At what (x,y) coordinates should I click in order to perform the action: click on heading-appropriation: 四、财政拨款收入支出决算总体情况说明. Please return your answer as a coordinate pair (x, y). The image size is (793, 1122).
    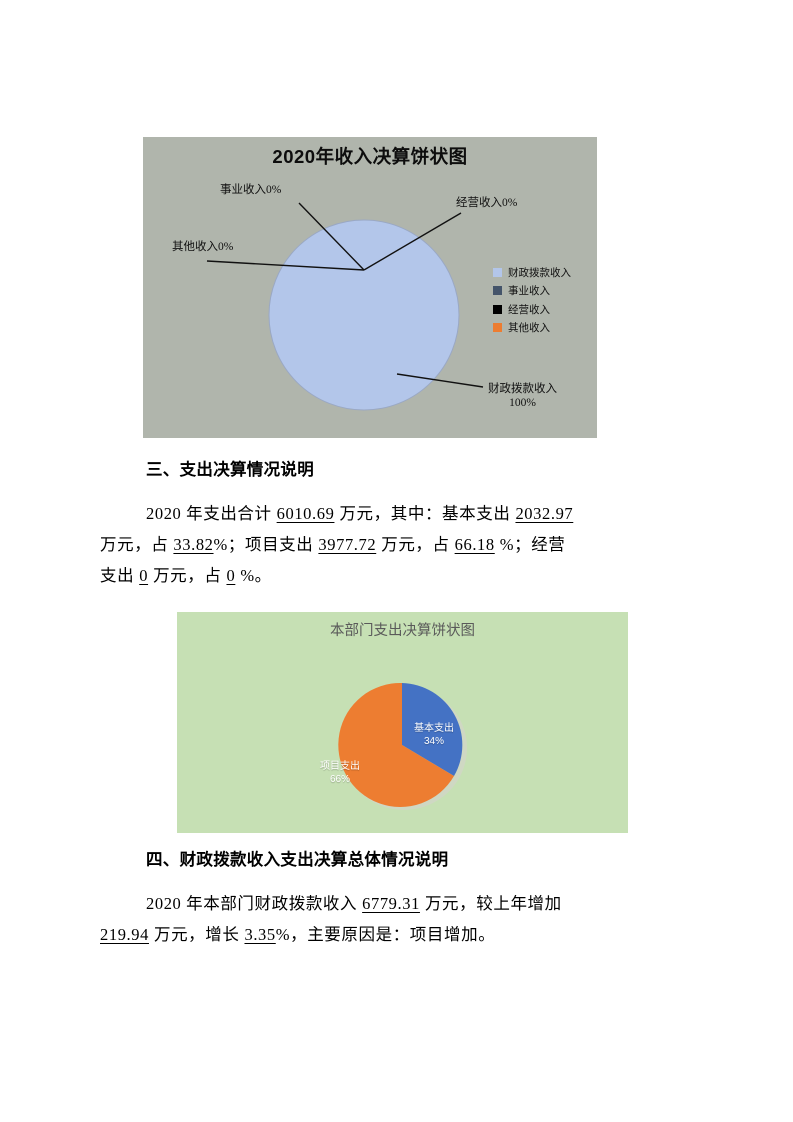
    Looking at the image, I should click on (297, 860).